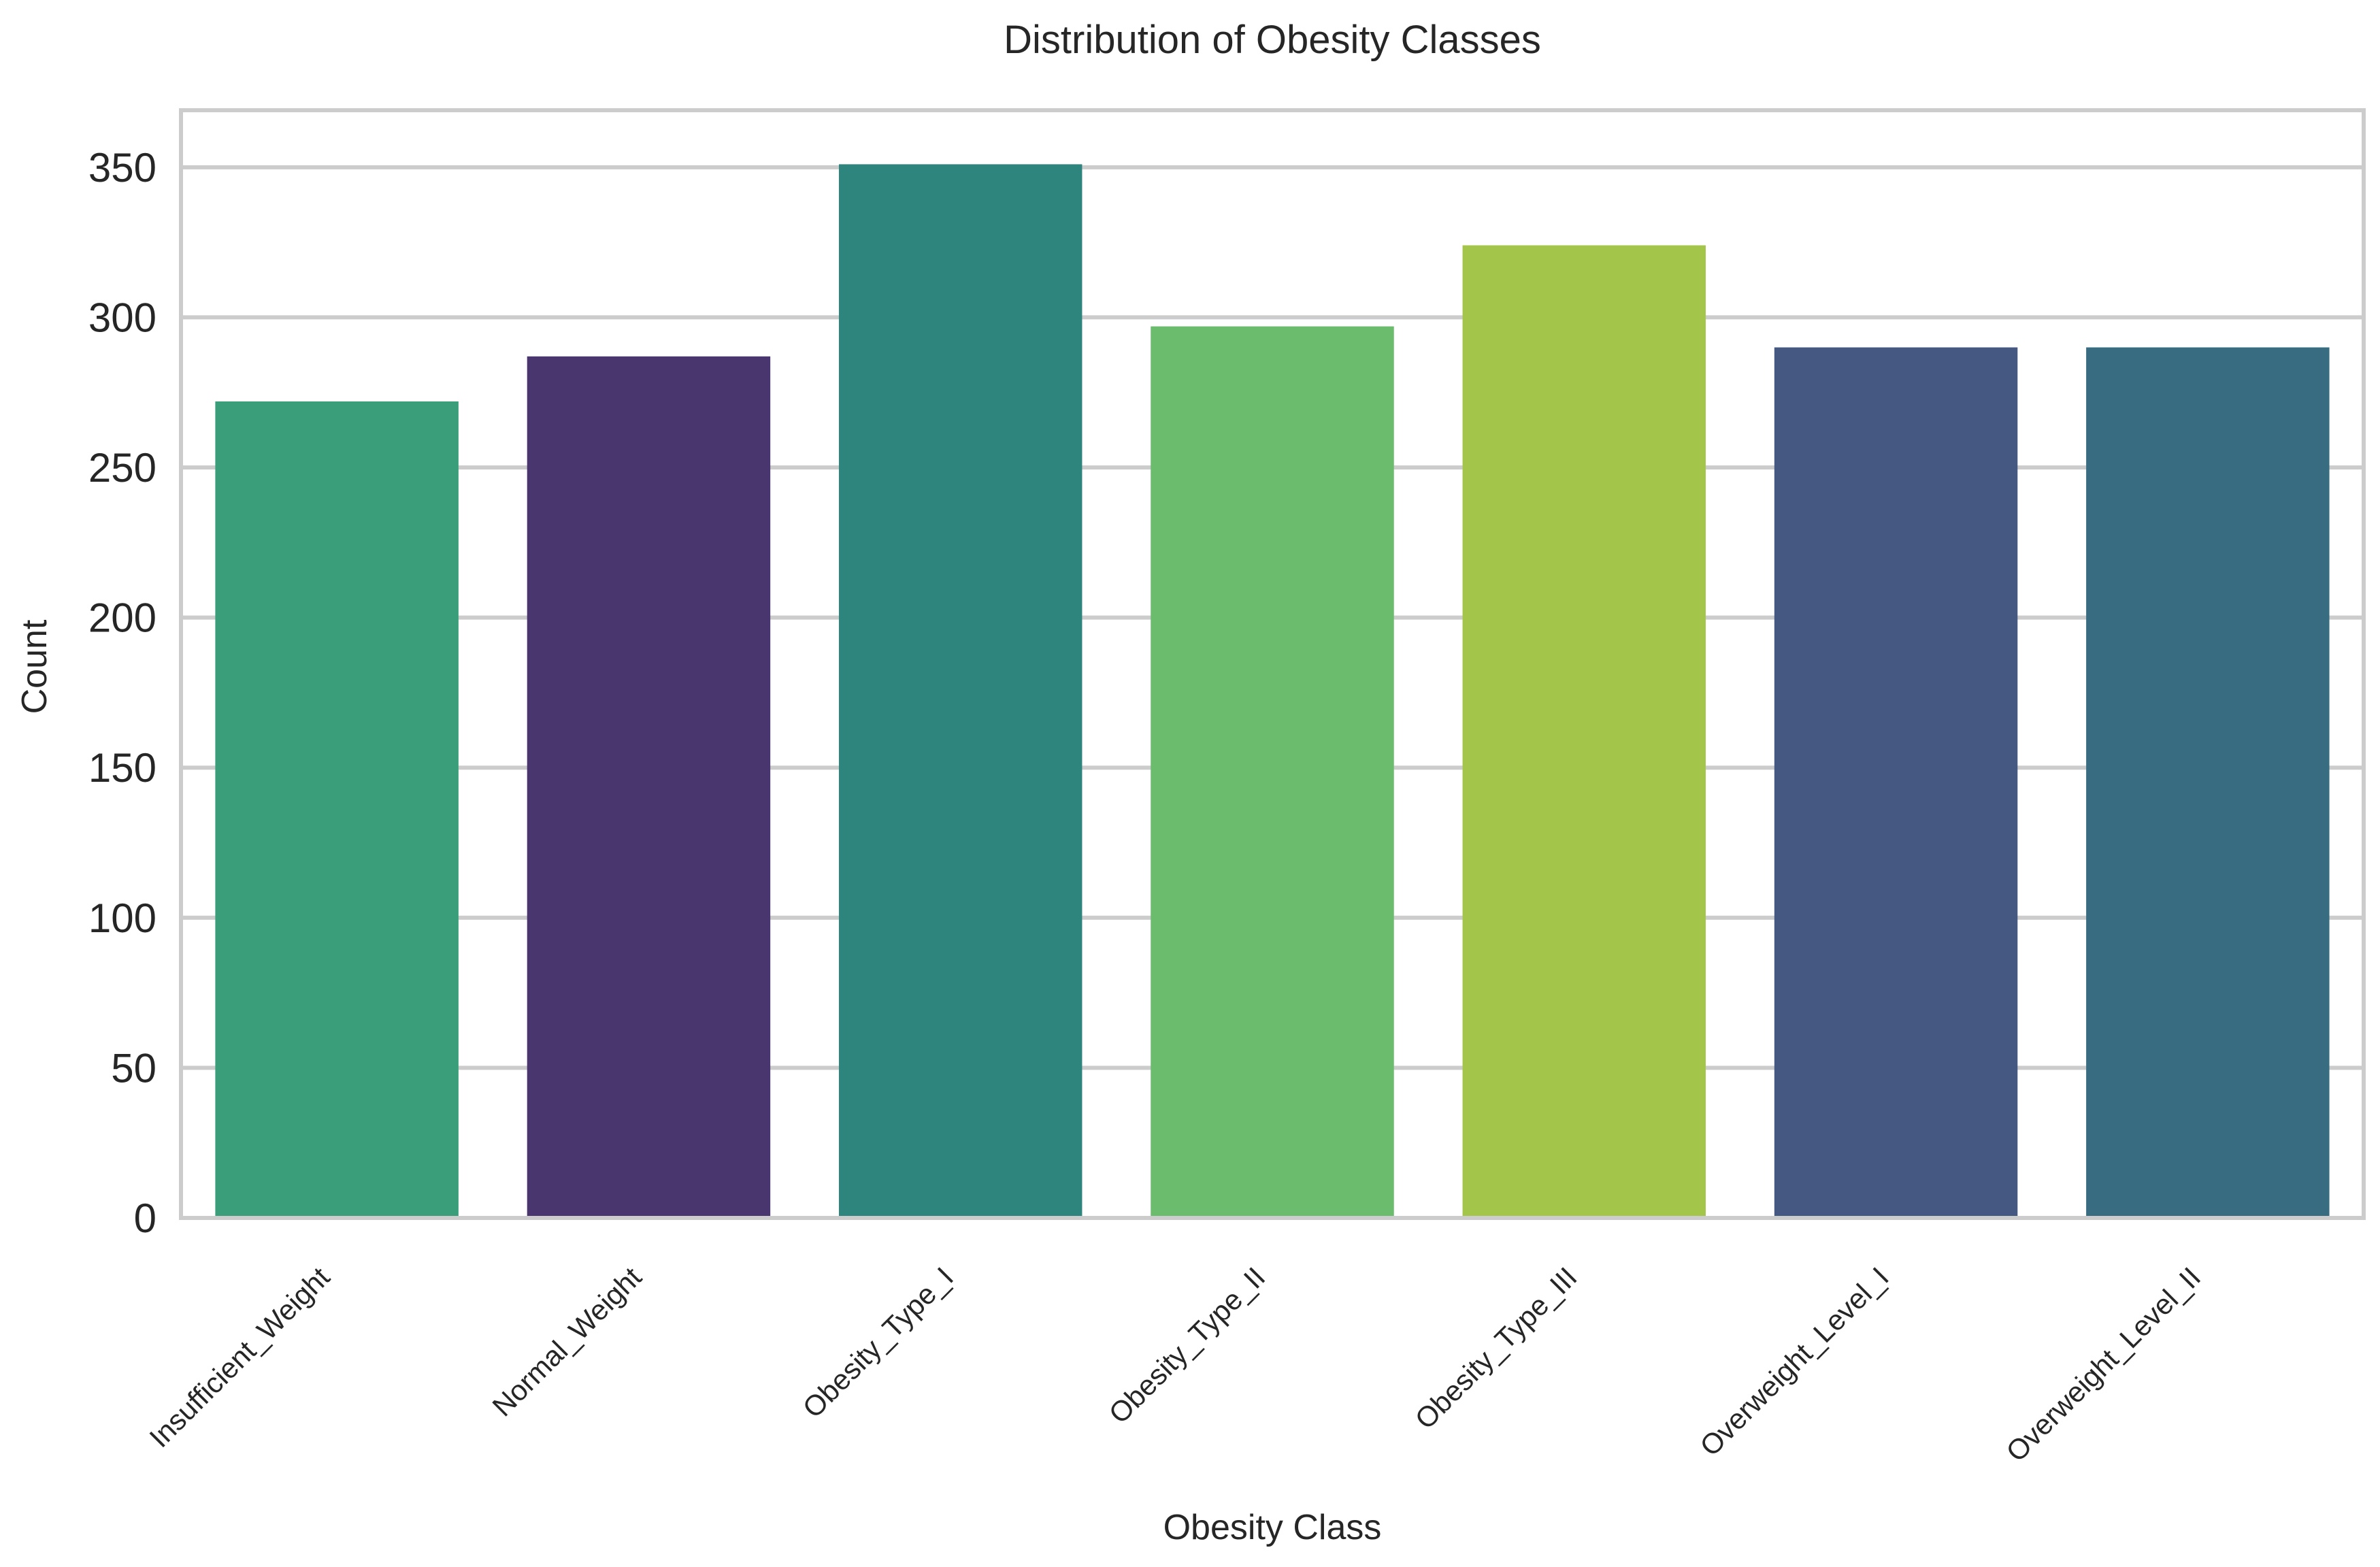 This screenshot has width=2380, height=1567. I want to click on y-tick-label: 50, so click(133, 1068).